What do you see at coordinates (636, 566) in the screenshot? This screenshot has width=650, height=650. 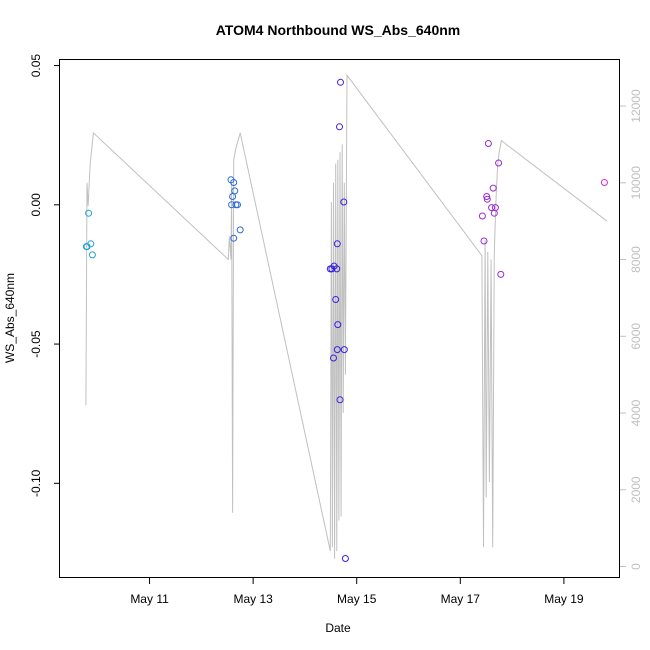 I see `y2-tick-label: 0` at bounding box center [636, 566].